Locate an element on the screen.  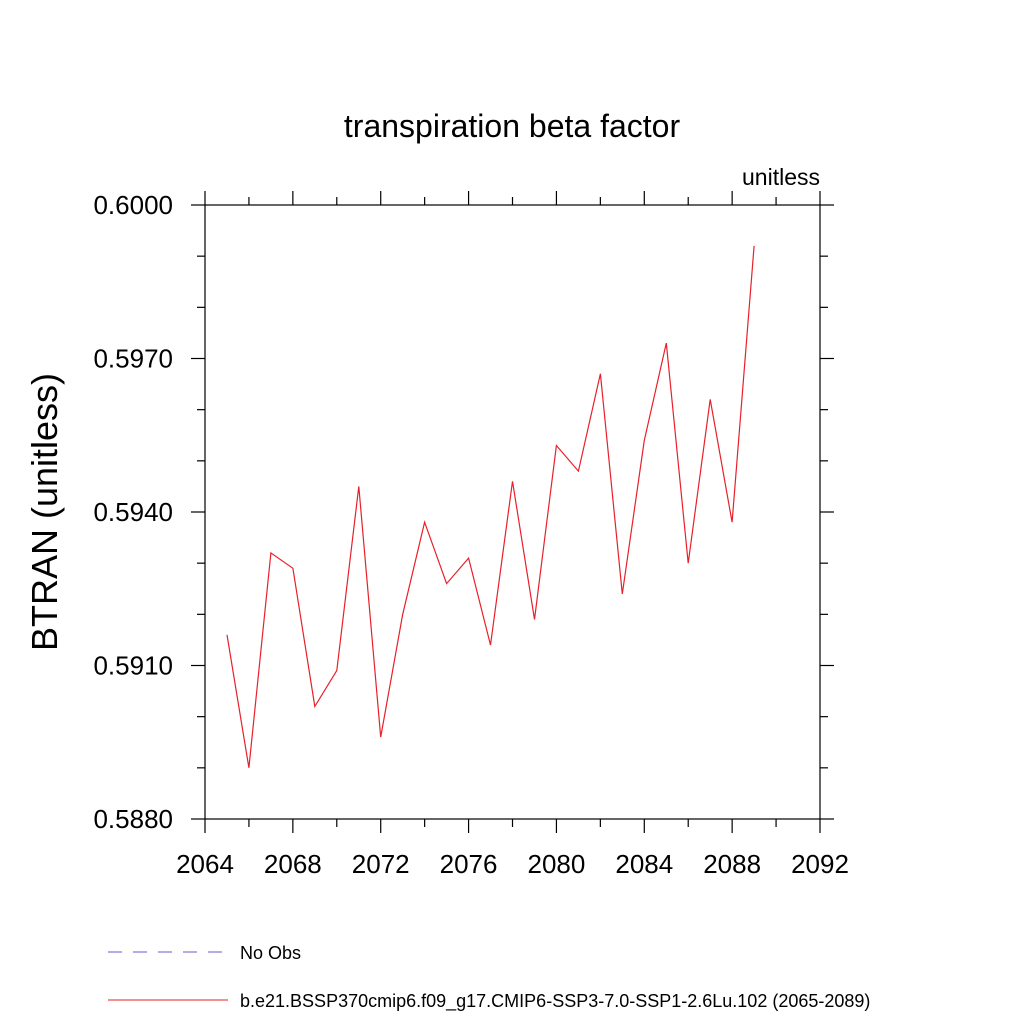
x-tick-label: 2088 is located at coordinates (732, 864).